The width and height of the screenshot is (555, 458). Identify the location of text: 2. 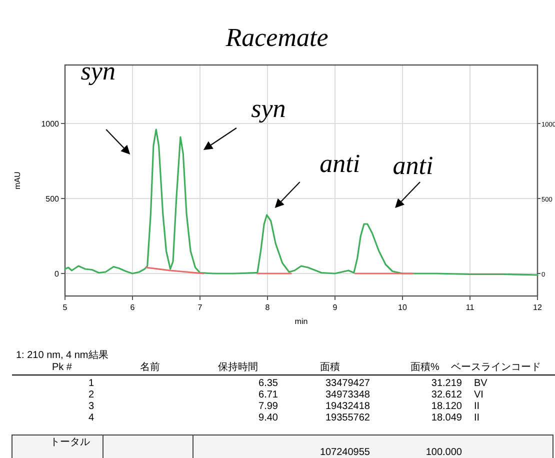
(91, 395).